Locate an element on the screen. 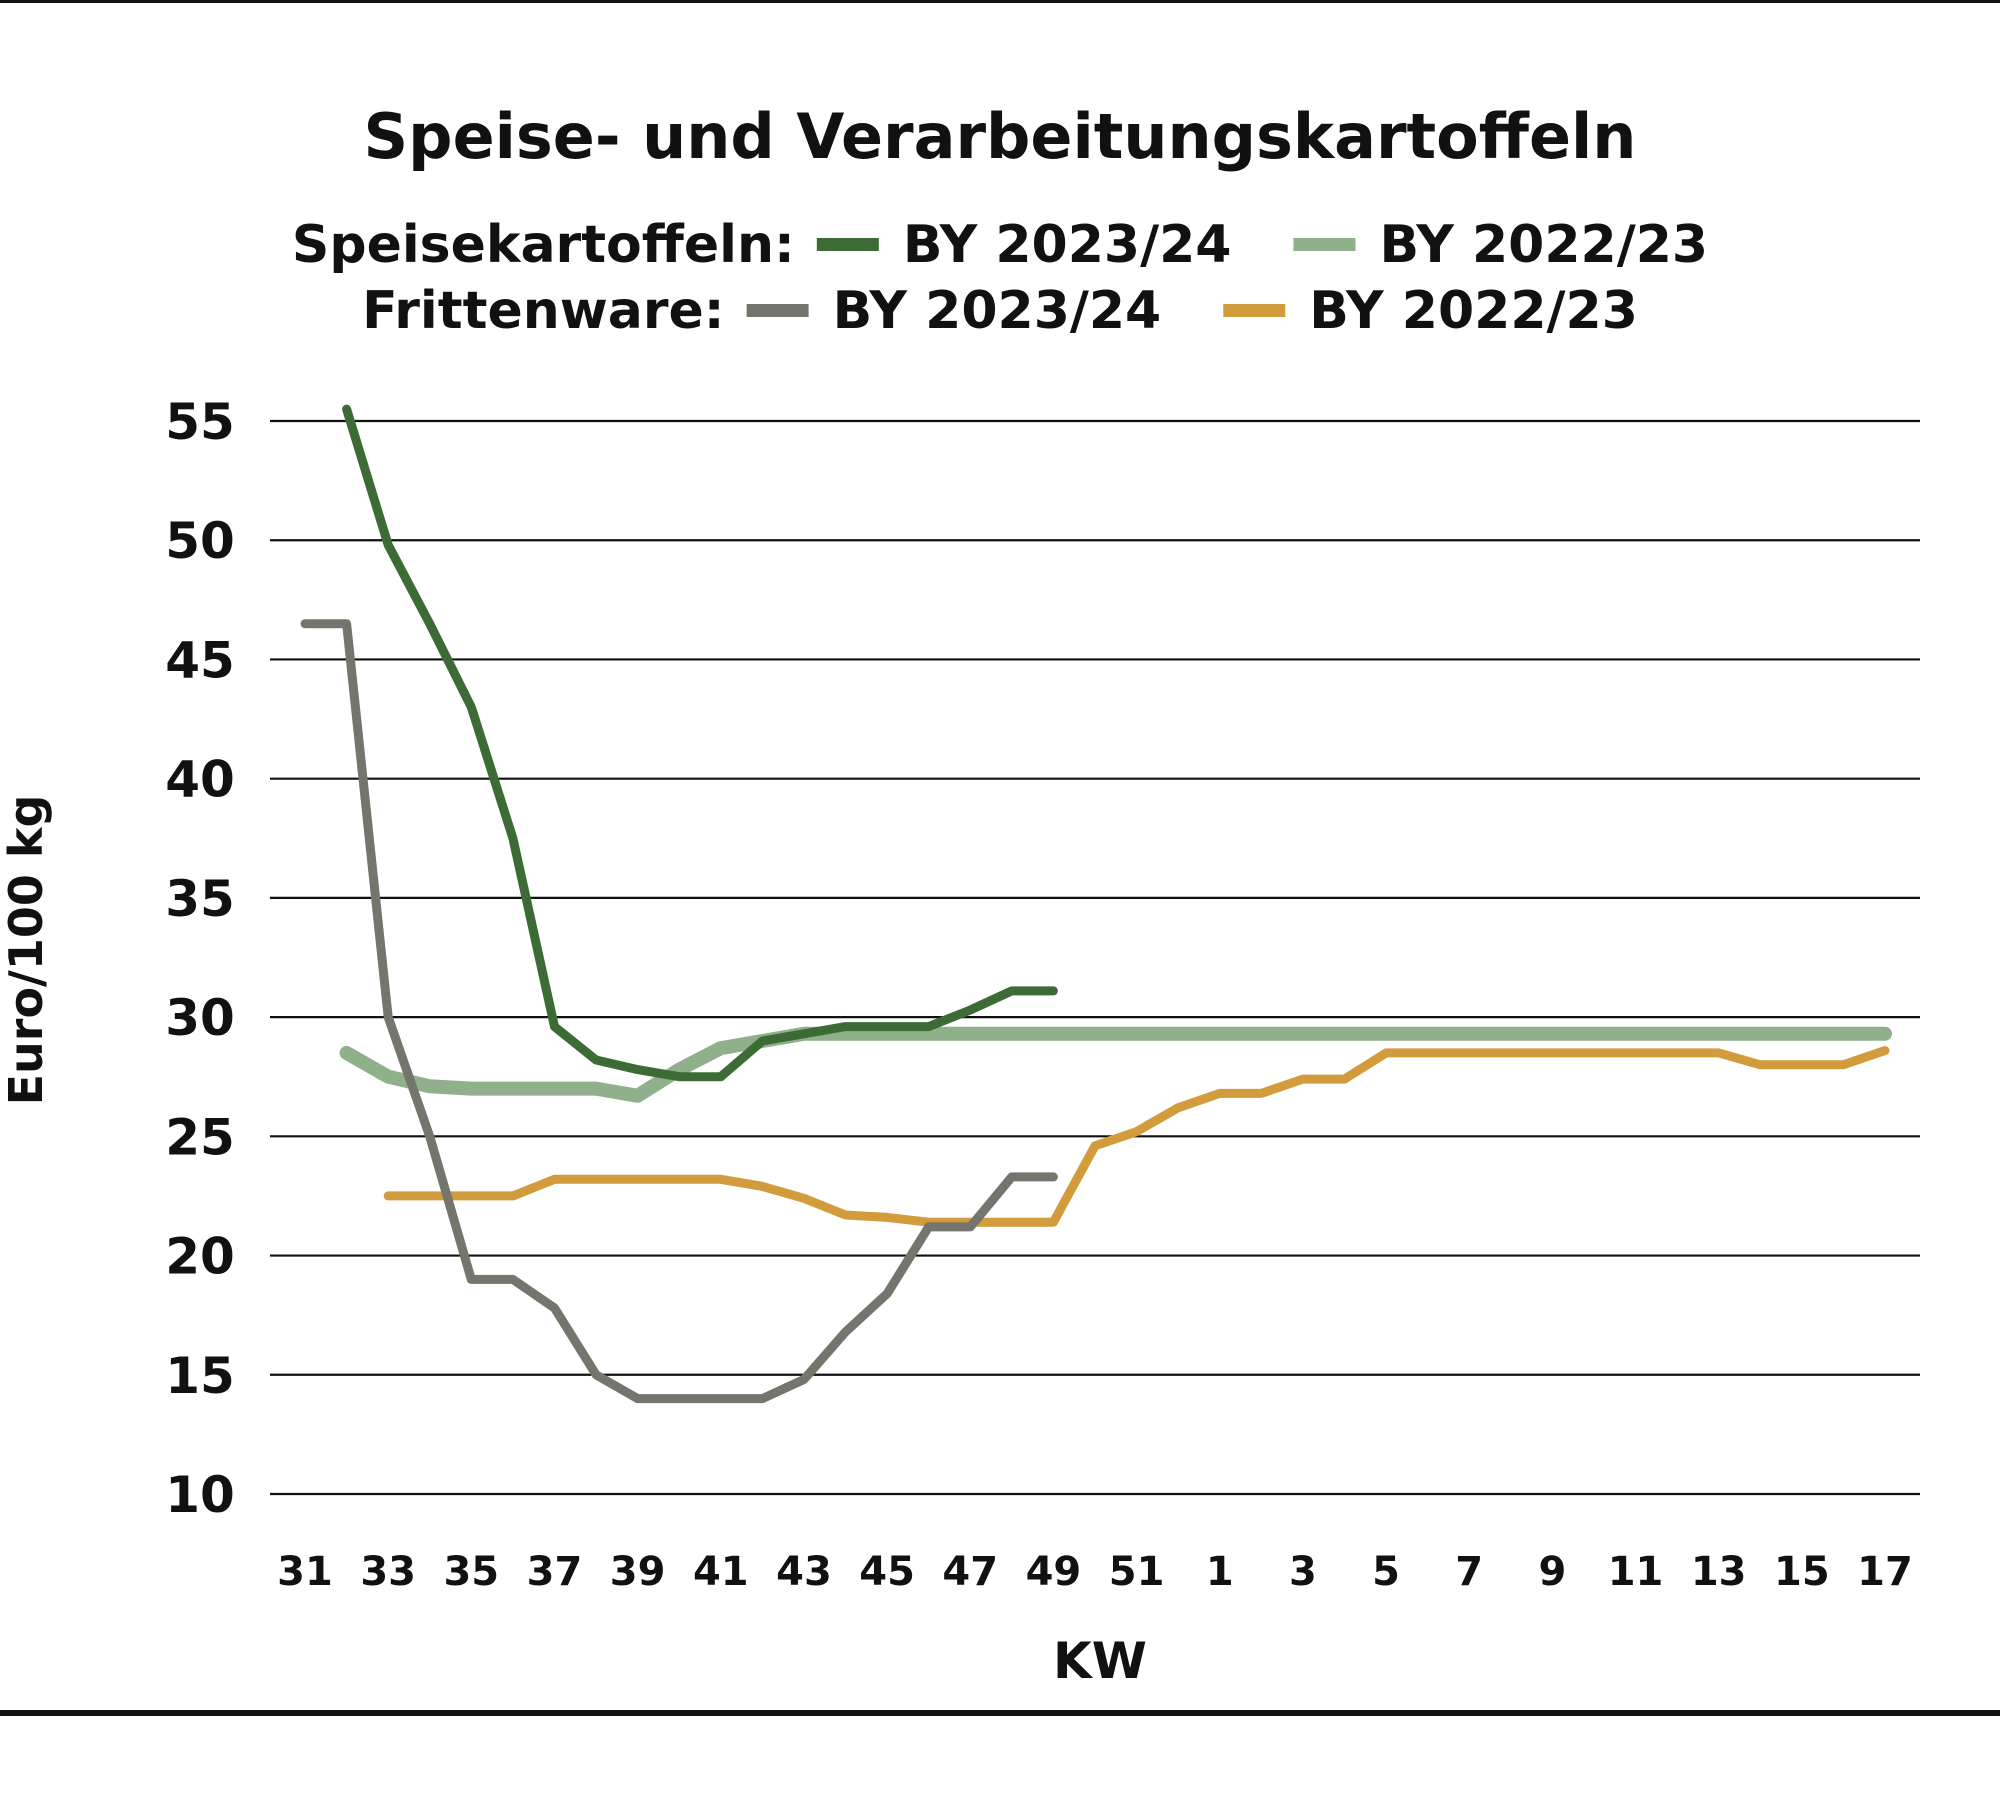 The image size is (2000, 1793). x-tick-label: 11 is located at coordinates (1636, 1572).